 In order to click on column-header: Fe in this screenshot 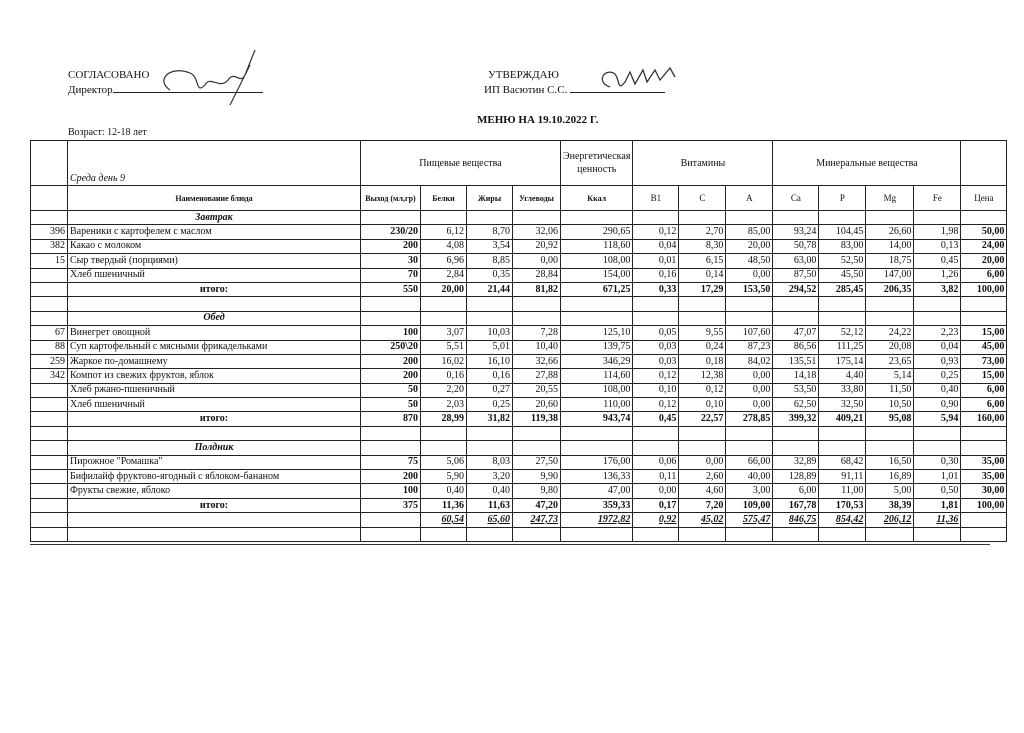, I will do `click(937, 198)`.